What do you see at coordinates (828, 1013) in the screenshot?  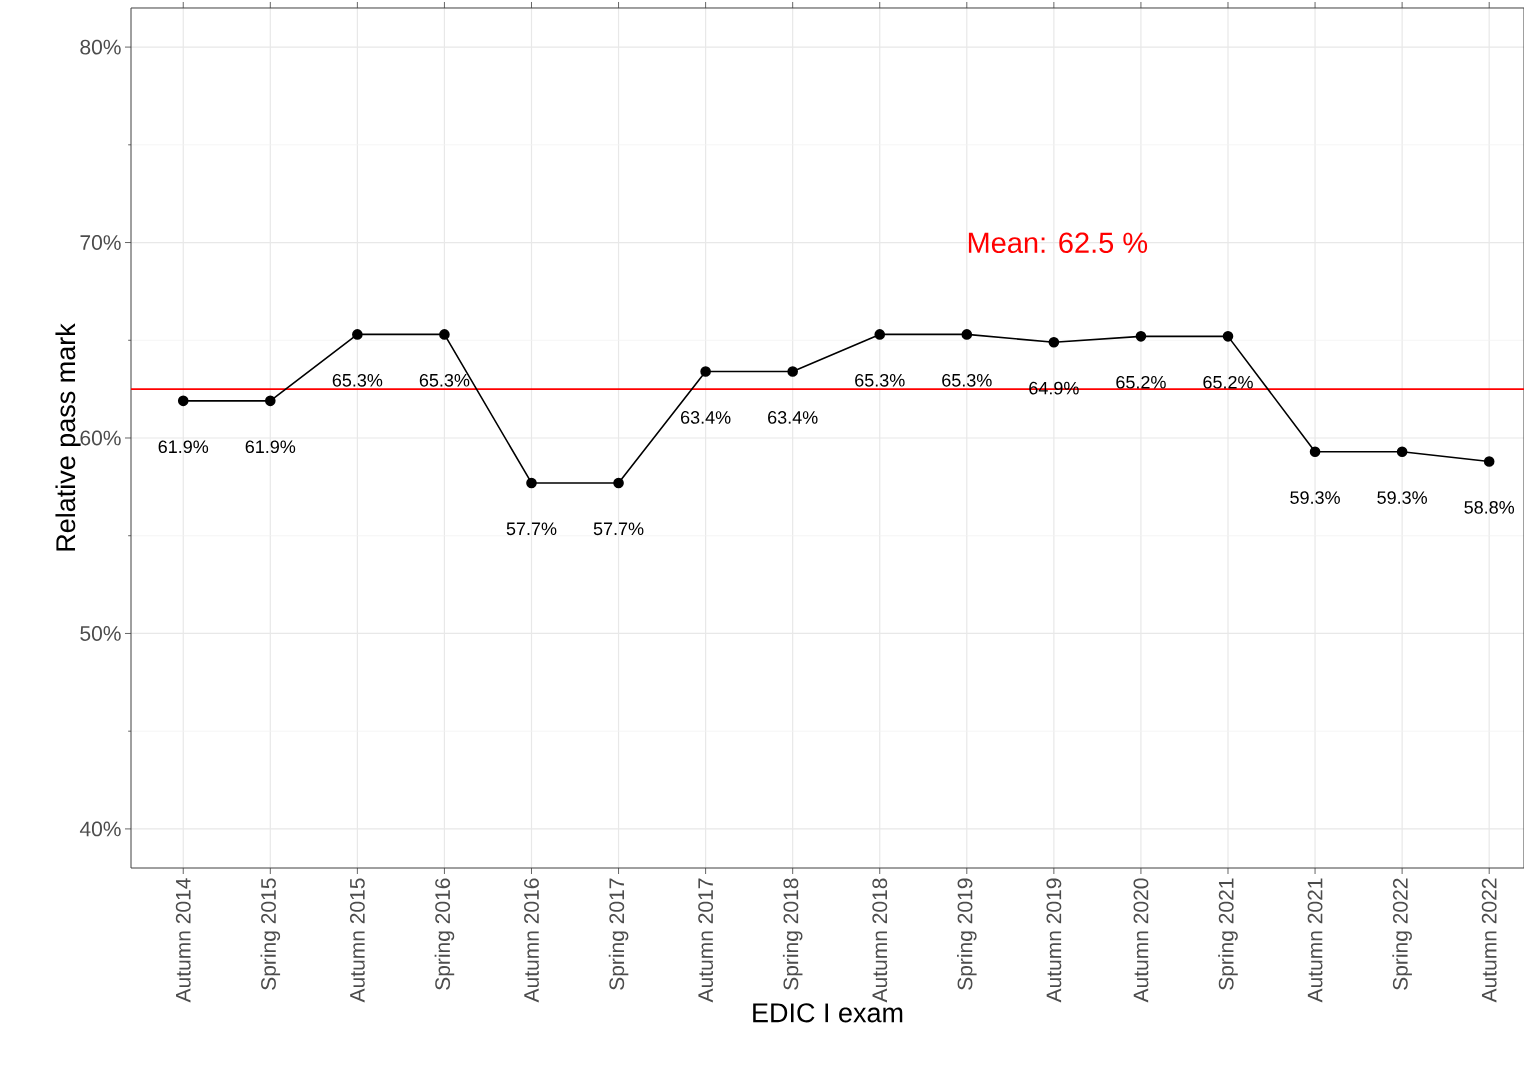 I see `x-axis-title: EDIC I exam` at bounding box center [828, 1013].